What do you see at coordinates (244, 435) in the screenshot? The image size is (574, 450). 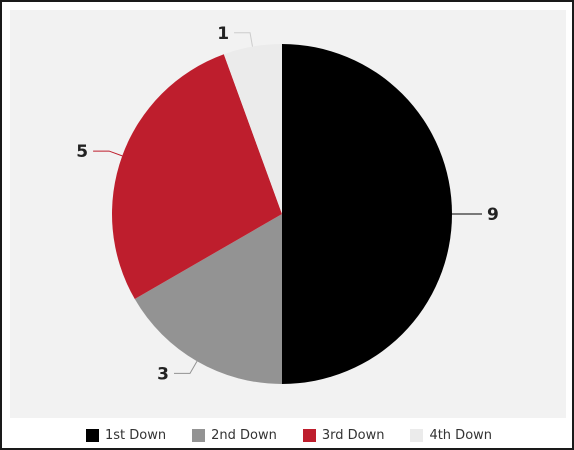 I see `legend-label-2: 2nd Down` at bounding box center [244, 435].